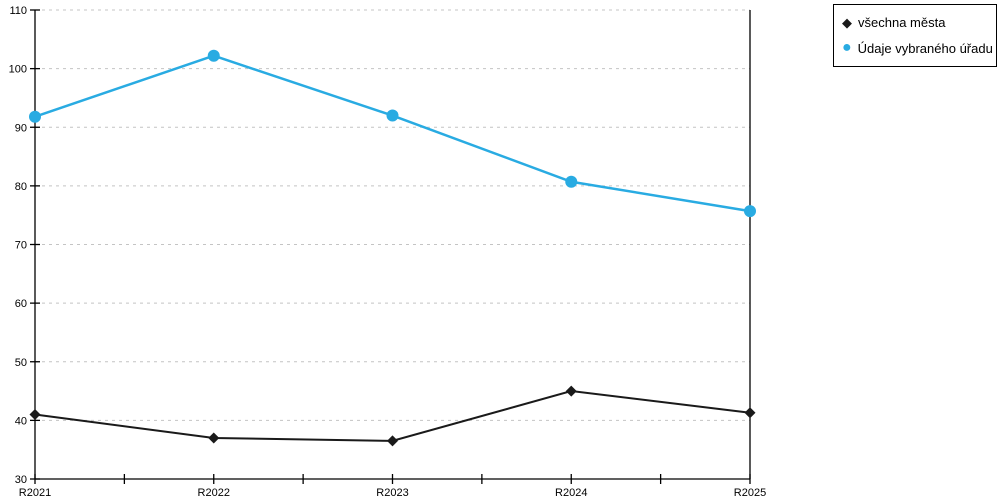 The image size is (1000, 500). What do you see at coordinates (18, 70) in the screenshot?
I see `y-axis-tick-label: 100` at bounding box center [18, 70].